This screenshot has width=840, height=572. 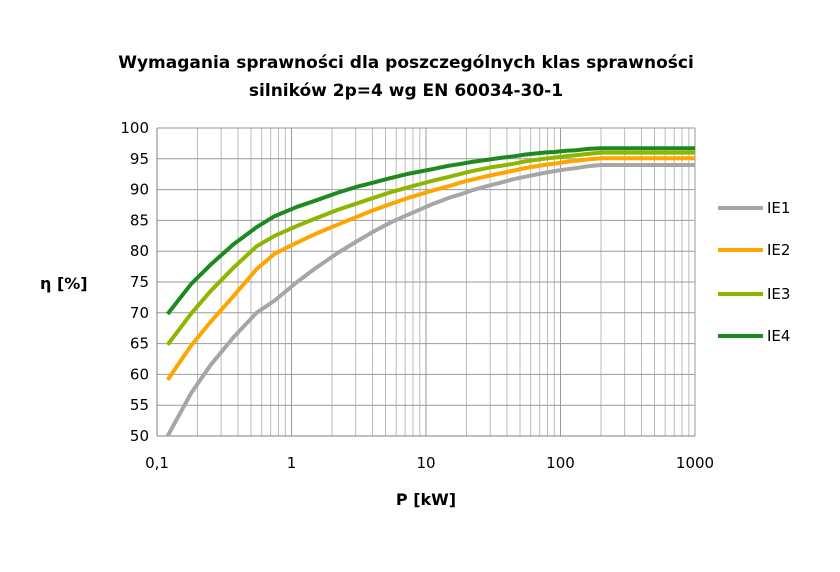 What do you see at coordinates (134, 128) in the screenshot?
I see `y-tick-label: 100` at bounding box center [134, 128].